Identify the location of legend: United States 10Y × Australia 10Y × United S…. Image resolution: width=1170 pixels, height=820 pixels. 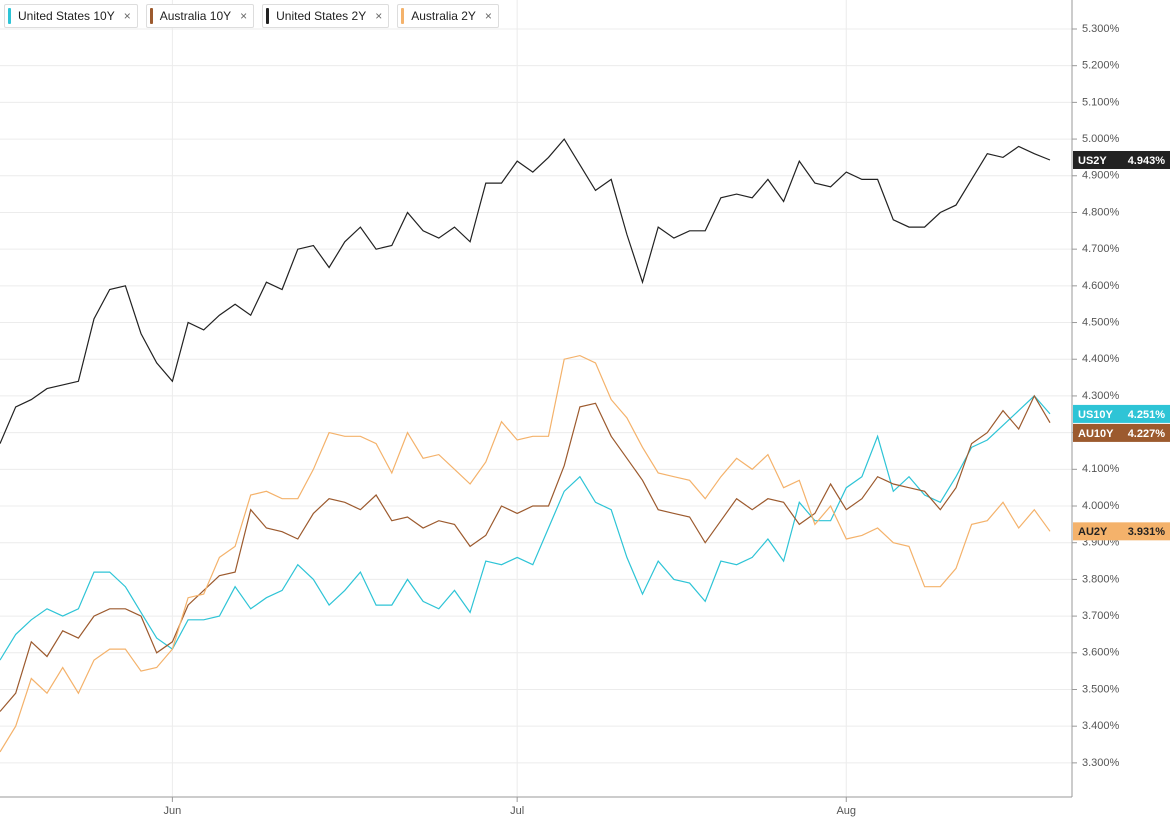
(251, 16).